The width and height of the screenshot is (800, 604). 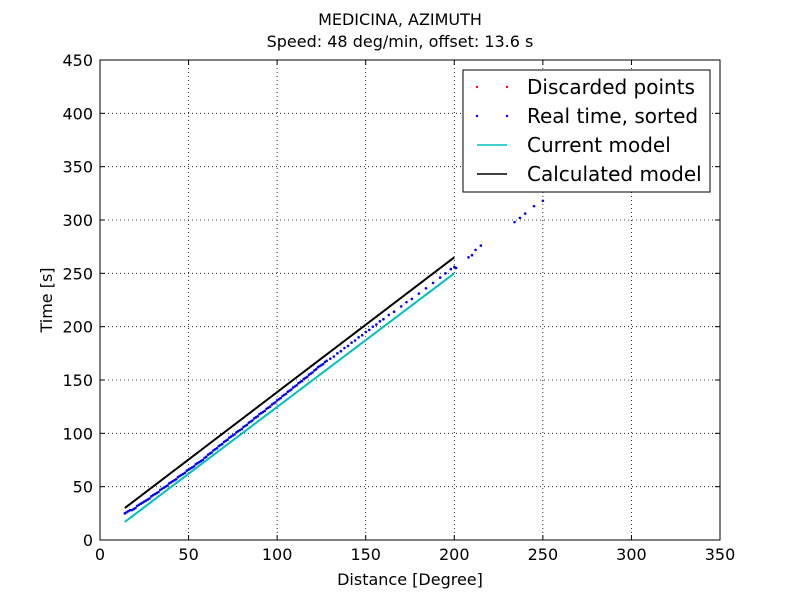 What do you see at coordinates (188, 554) in the screenshot?
I see `x-tick-label: 50` at bounding box center [188, 554].